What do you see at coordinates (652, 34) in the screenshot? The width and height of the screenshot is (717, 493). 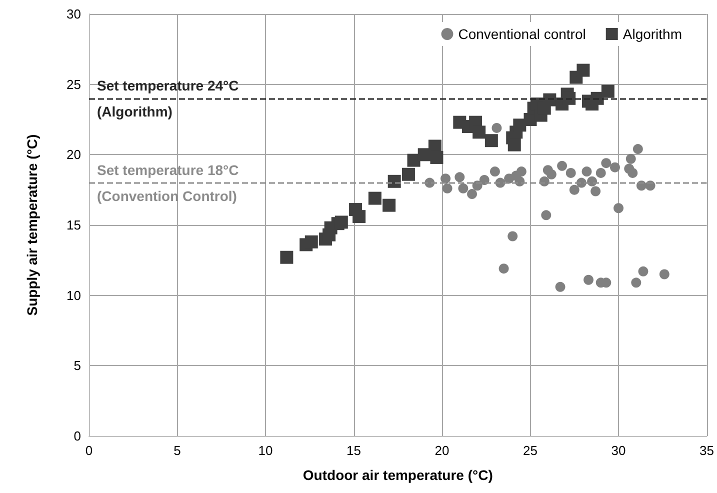 I see `legend-label: Algorithm` at bounding box center [652, 34].